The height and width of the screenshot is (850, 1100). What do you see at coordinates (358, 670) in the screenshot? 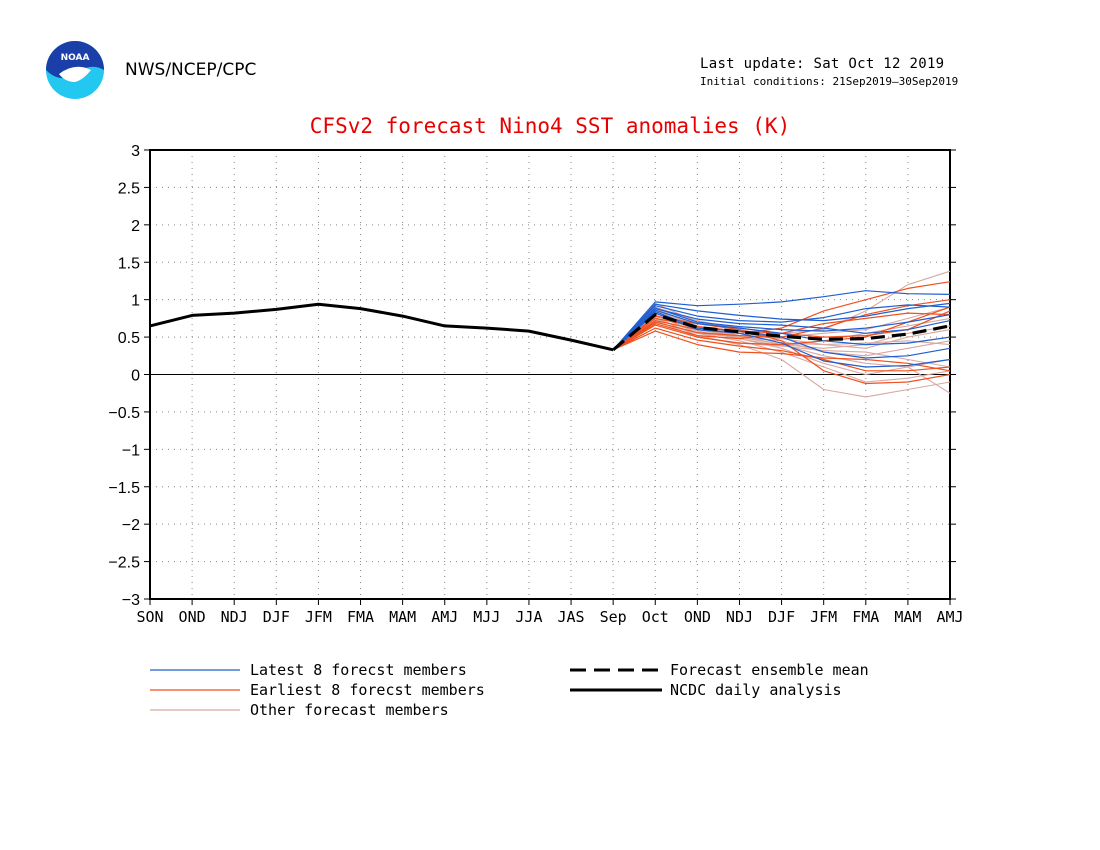
I see `legend-label-latest: Latest 8 forecst members` at bounding box center [358, 670].